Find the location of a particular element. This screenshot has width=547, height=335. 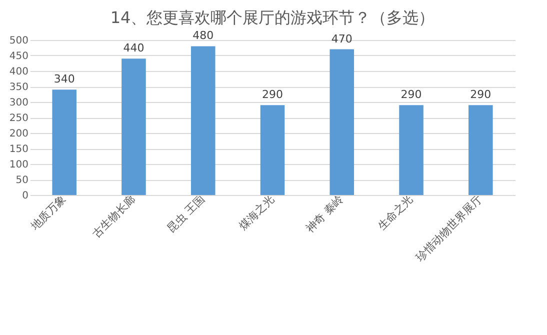

y-tick-label: 500 is located at coordinates (18, 41).